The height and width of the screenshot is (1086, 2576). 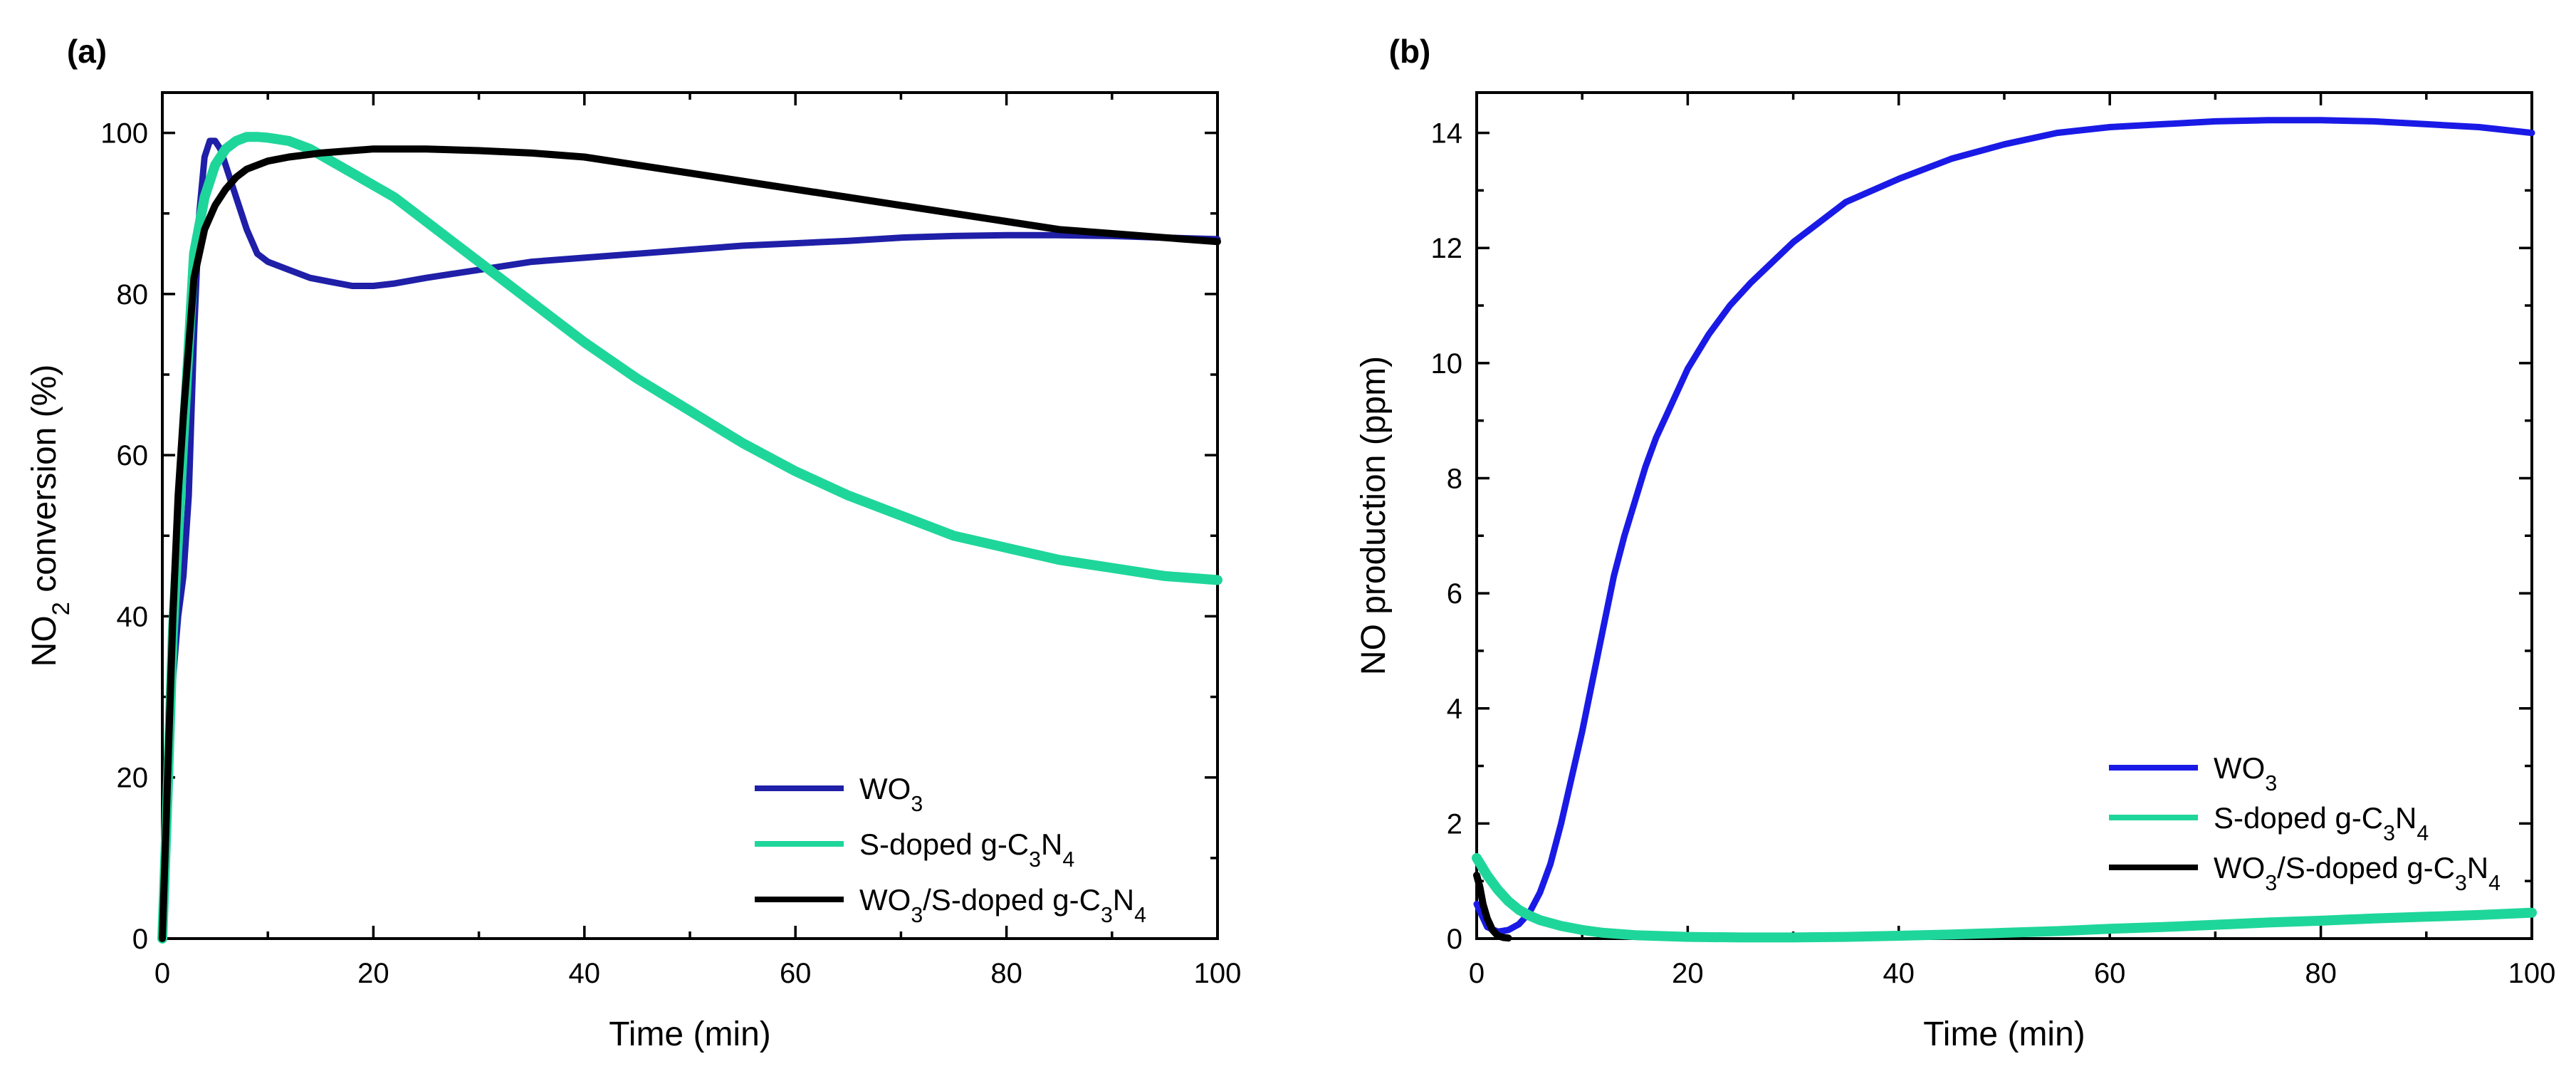 I want to click on y-tick-label: 12, so click(x=1447, y=248).